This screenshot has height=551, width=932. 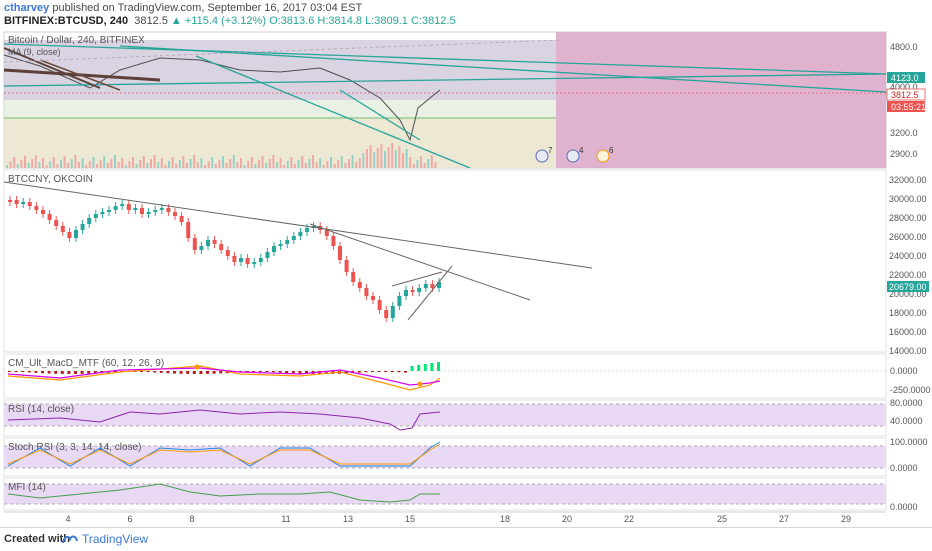 What do you see at coordinates (66, 21) in the screenshot?
I see `symbol-label: BITFINEX:BTCUSD, 240` at bounding box center [66, 21].